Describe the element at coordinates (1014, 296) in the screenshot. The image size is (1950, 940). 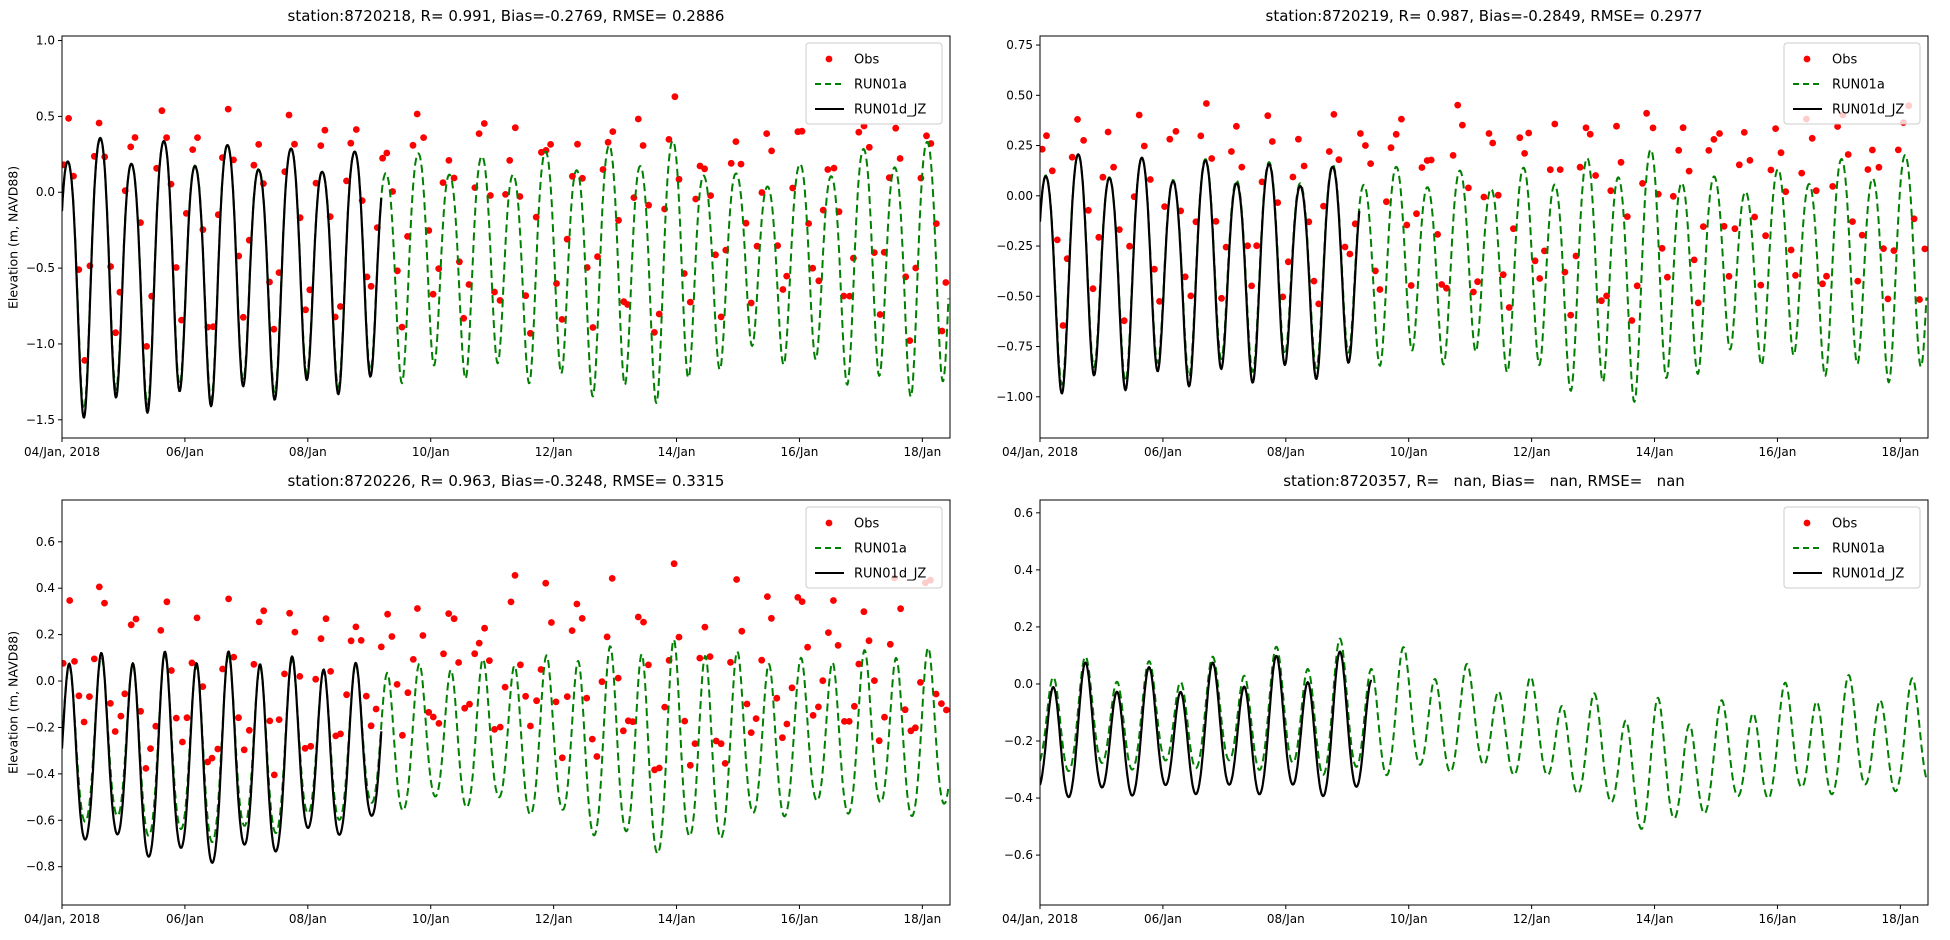
I see `svg-text: −0.50` at that location.